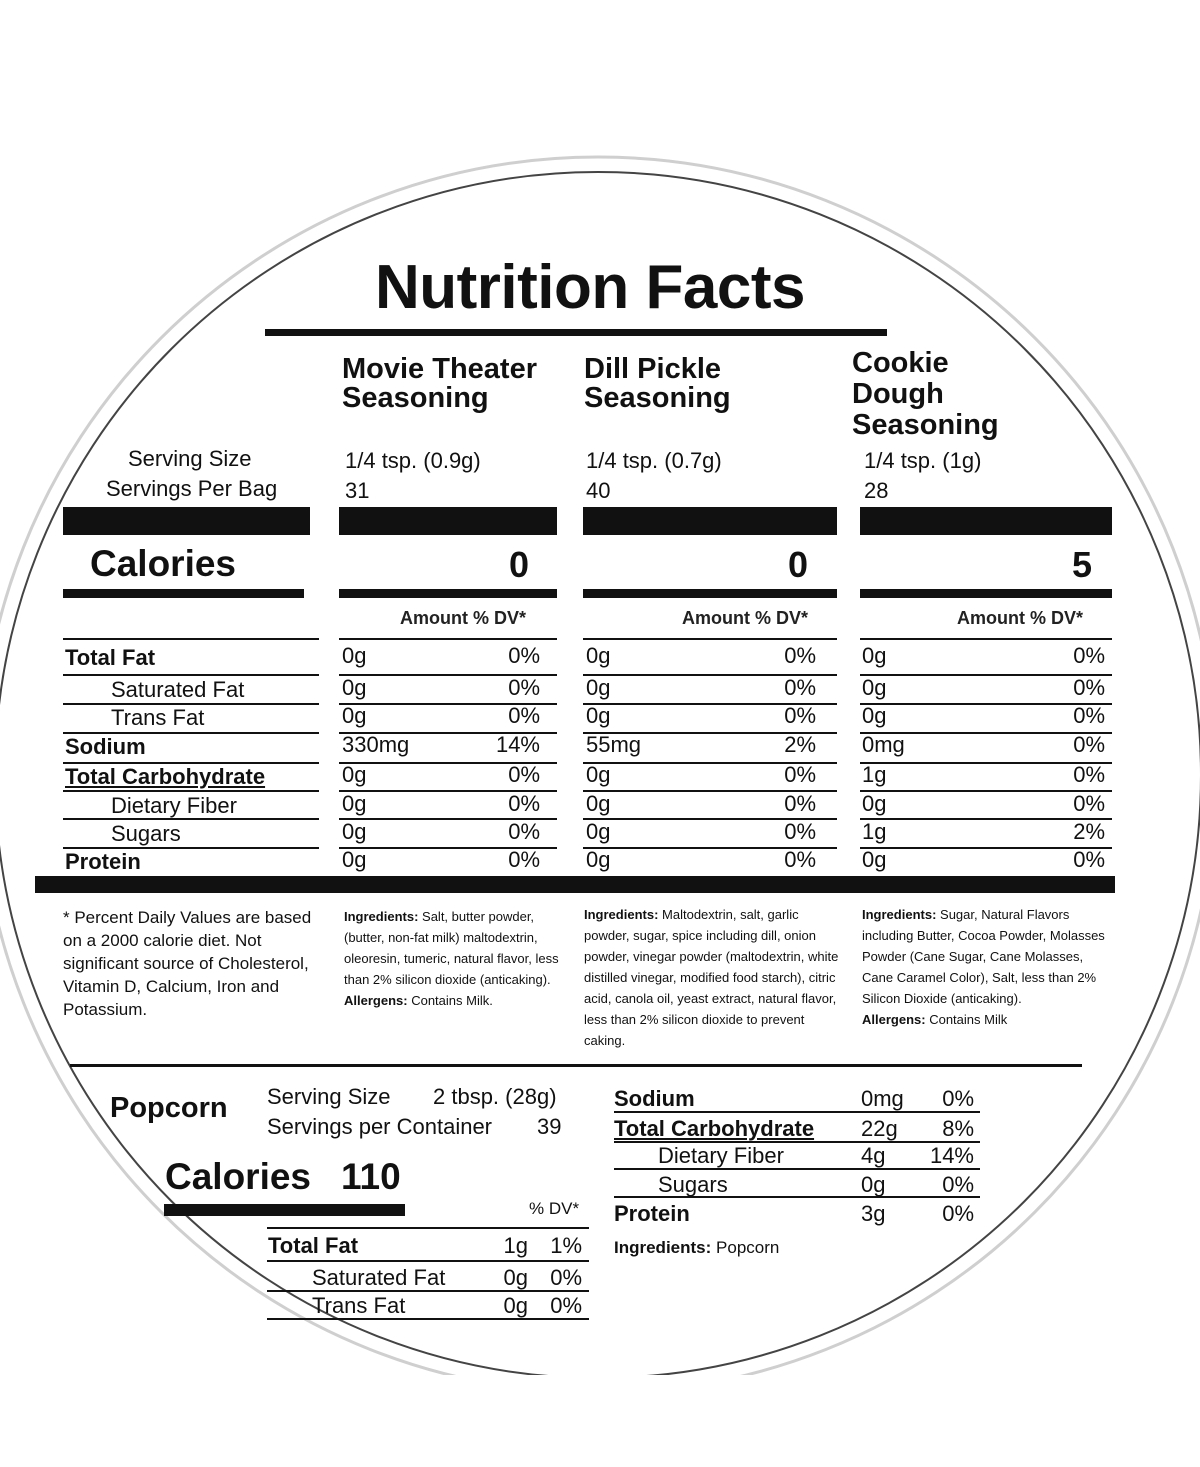 The width and height of the screenshot is (1200, 1467). I want to click on popcorn-nutrient-label: Sodium, so click(654, 1098).